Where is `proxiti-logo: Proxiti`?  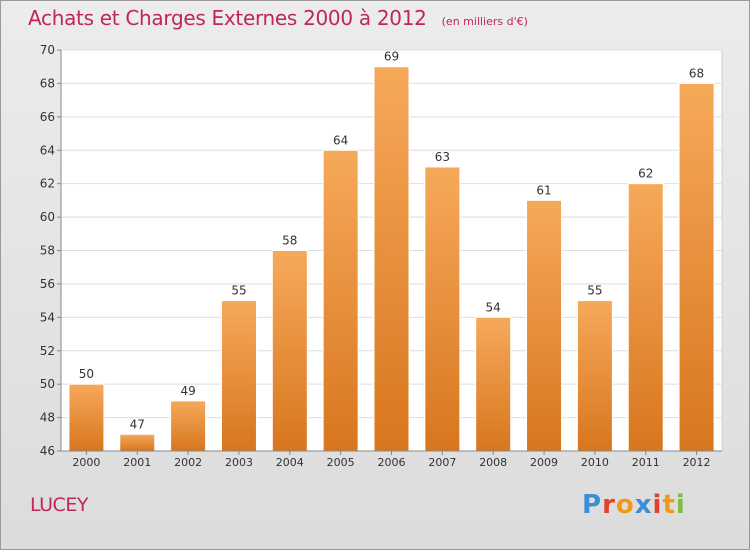
proxiti-logo: Proxiti is located at coordinates (634, 505).